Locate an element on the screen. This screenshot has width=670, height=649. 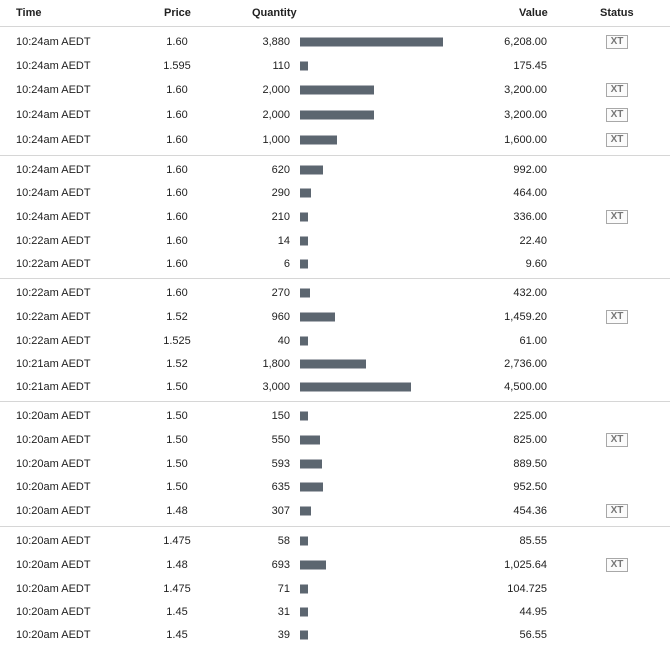
trade-quantity: 1,800 is located at coordinates (276, 363).